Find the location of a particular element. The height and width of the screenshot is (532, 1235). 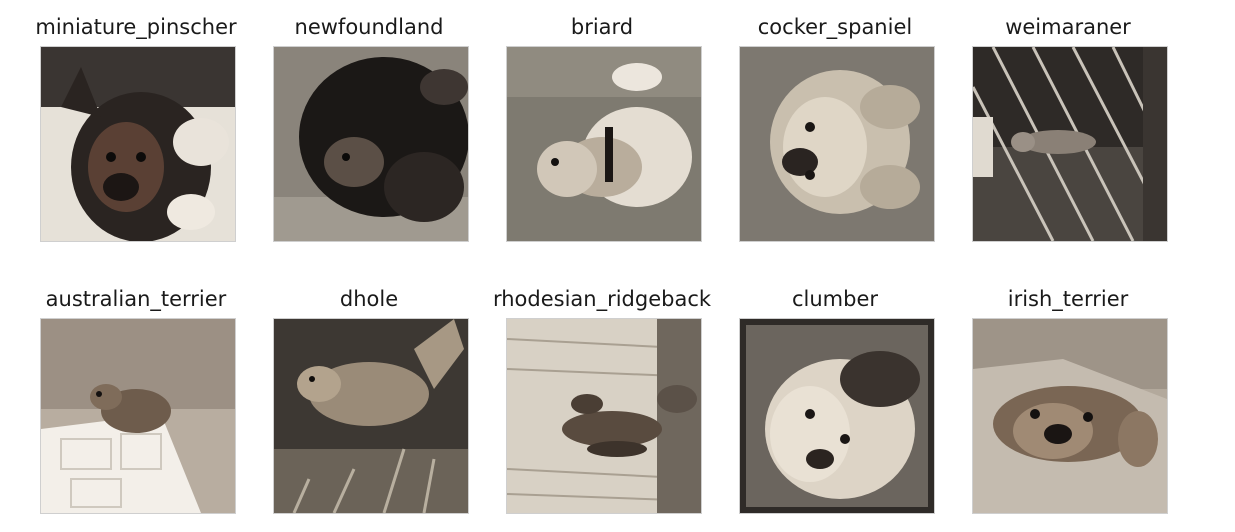

image-tile: weimaraner is located at coordinates (1068, 125).